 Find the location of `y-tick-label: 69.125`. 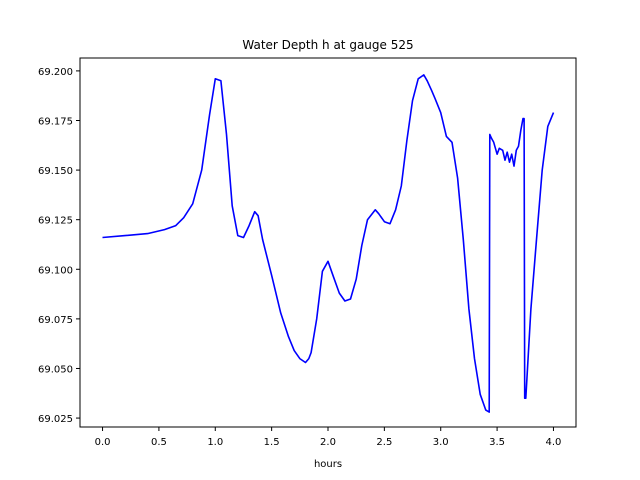

y-tick-label: 69.125 is located at coordinates (55, 221).